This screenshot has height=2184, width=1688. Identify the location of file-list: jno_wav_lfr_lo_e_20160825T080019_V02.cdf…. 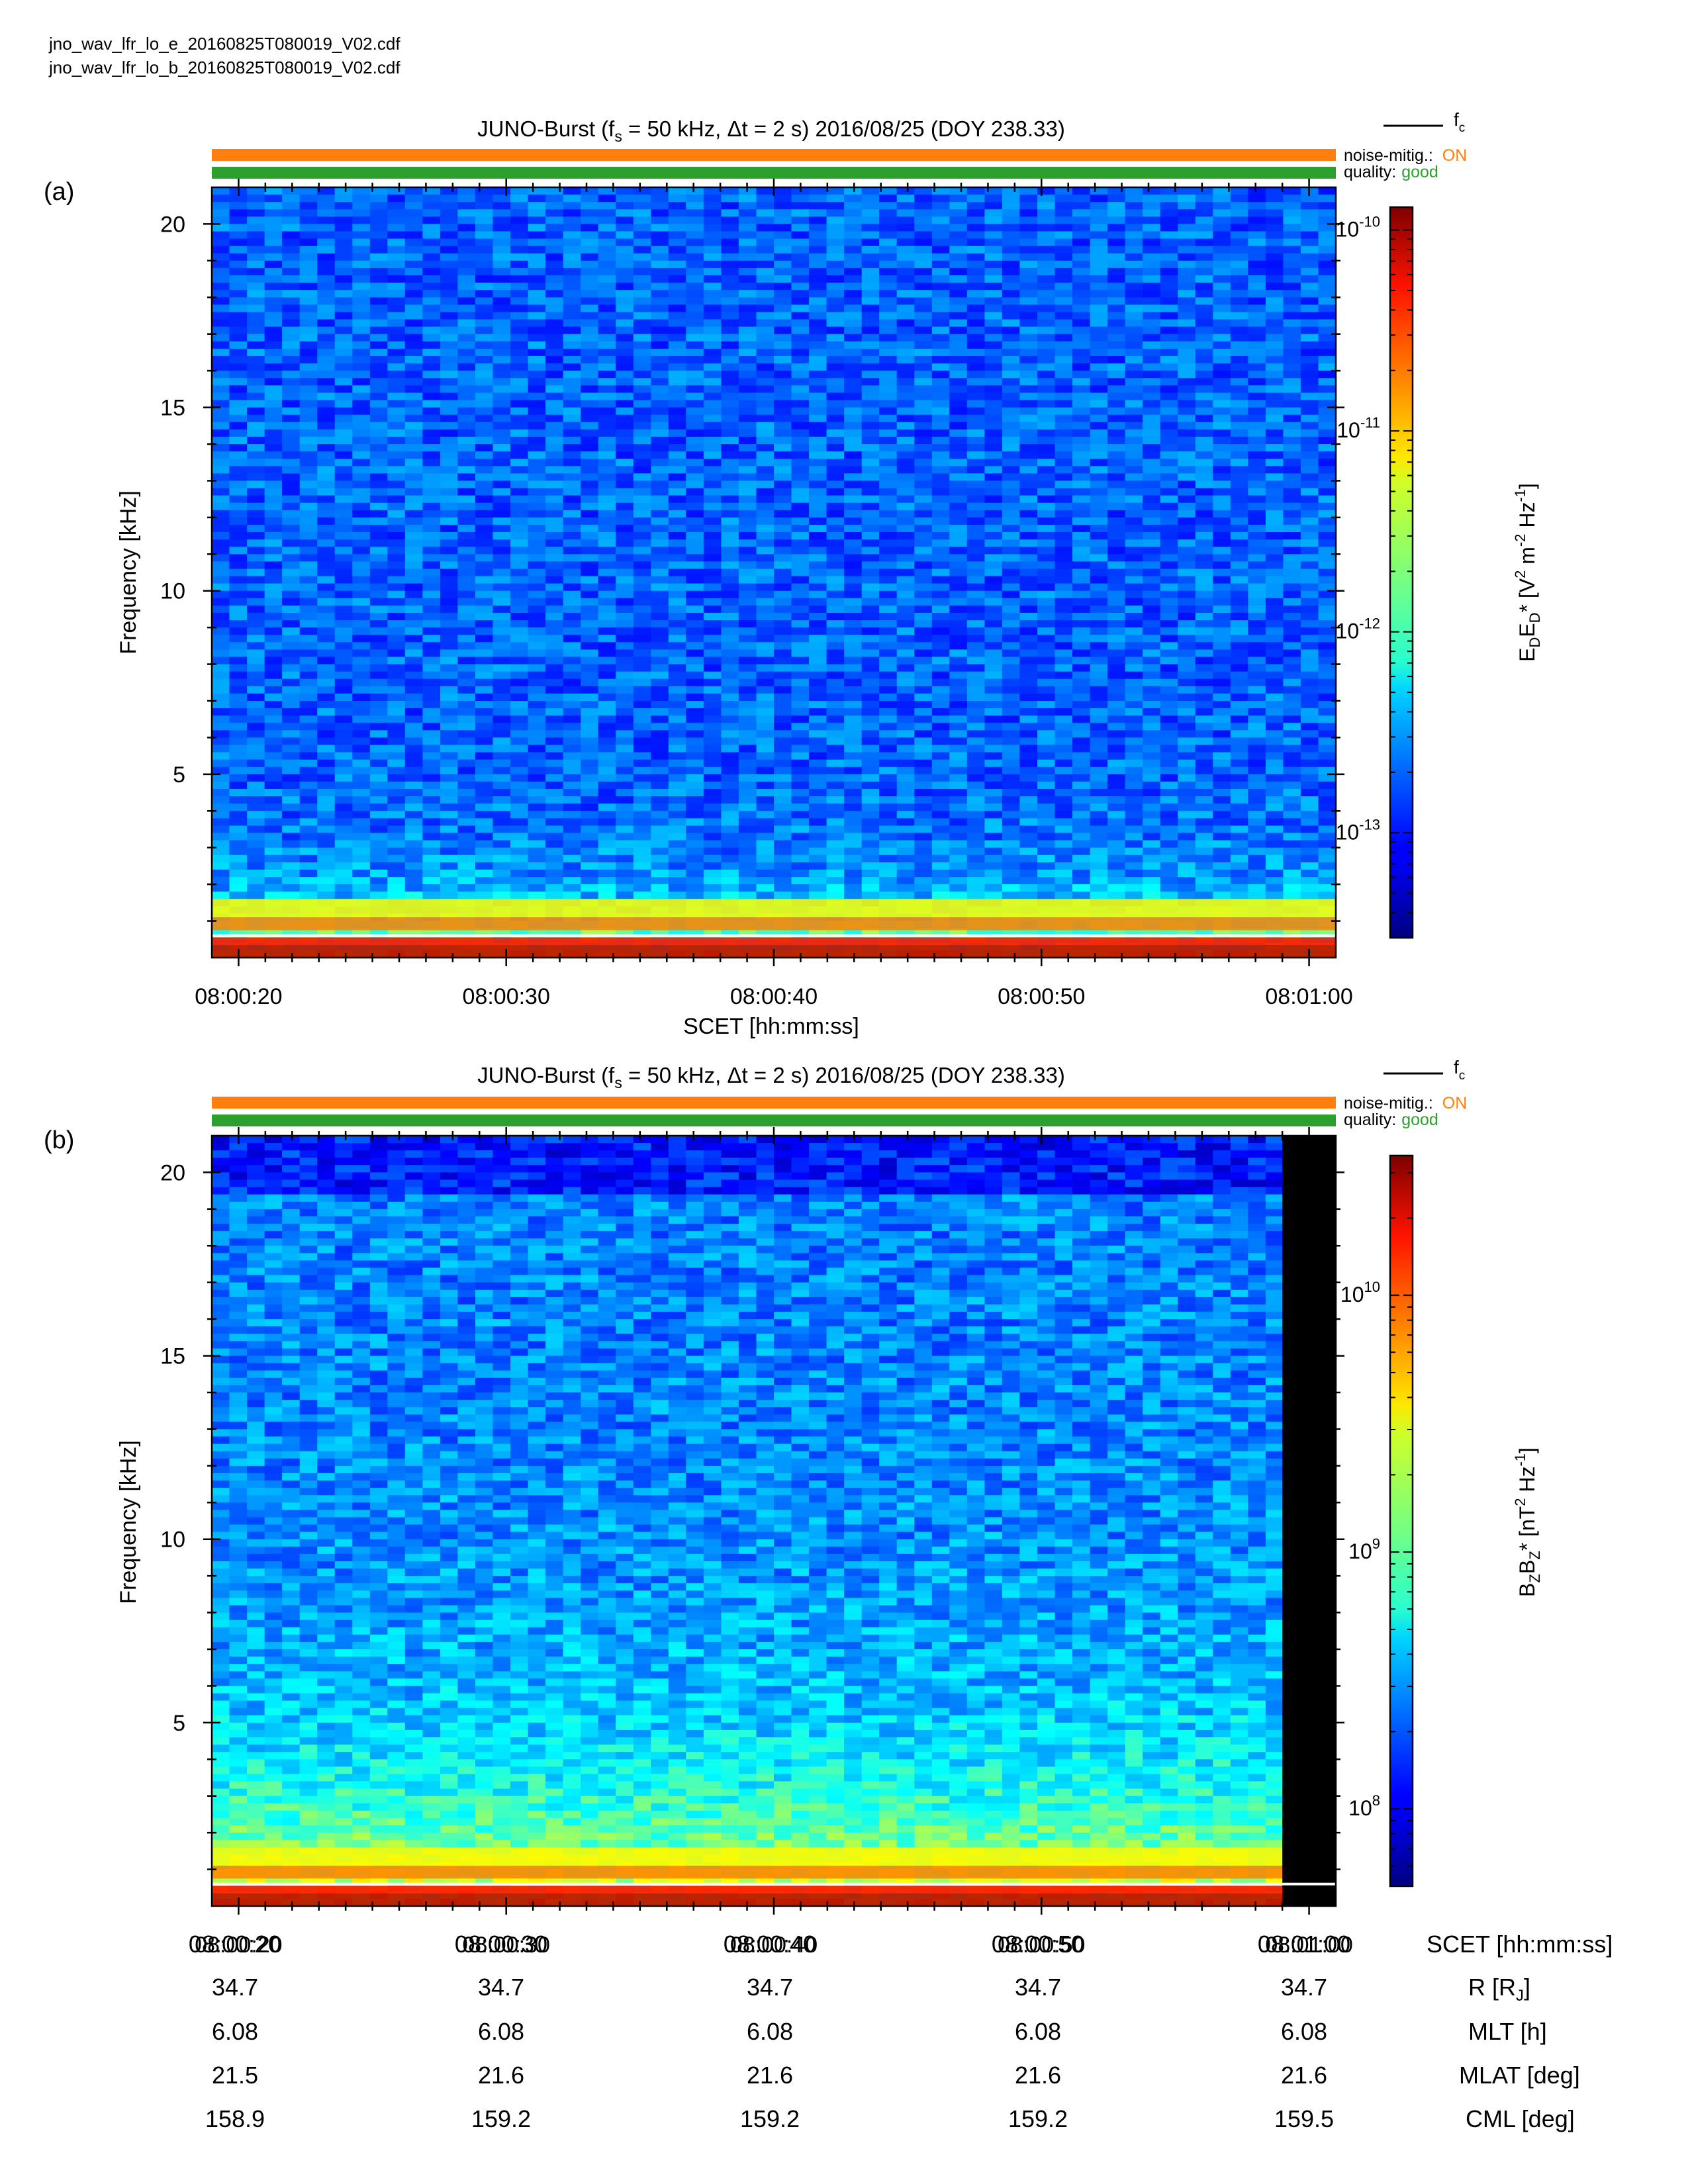
(224, 55).